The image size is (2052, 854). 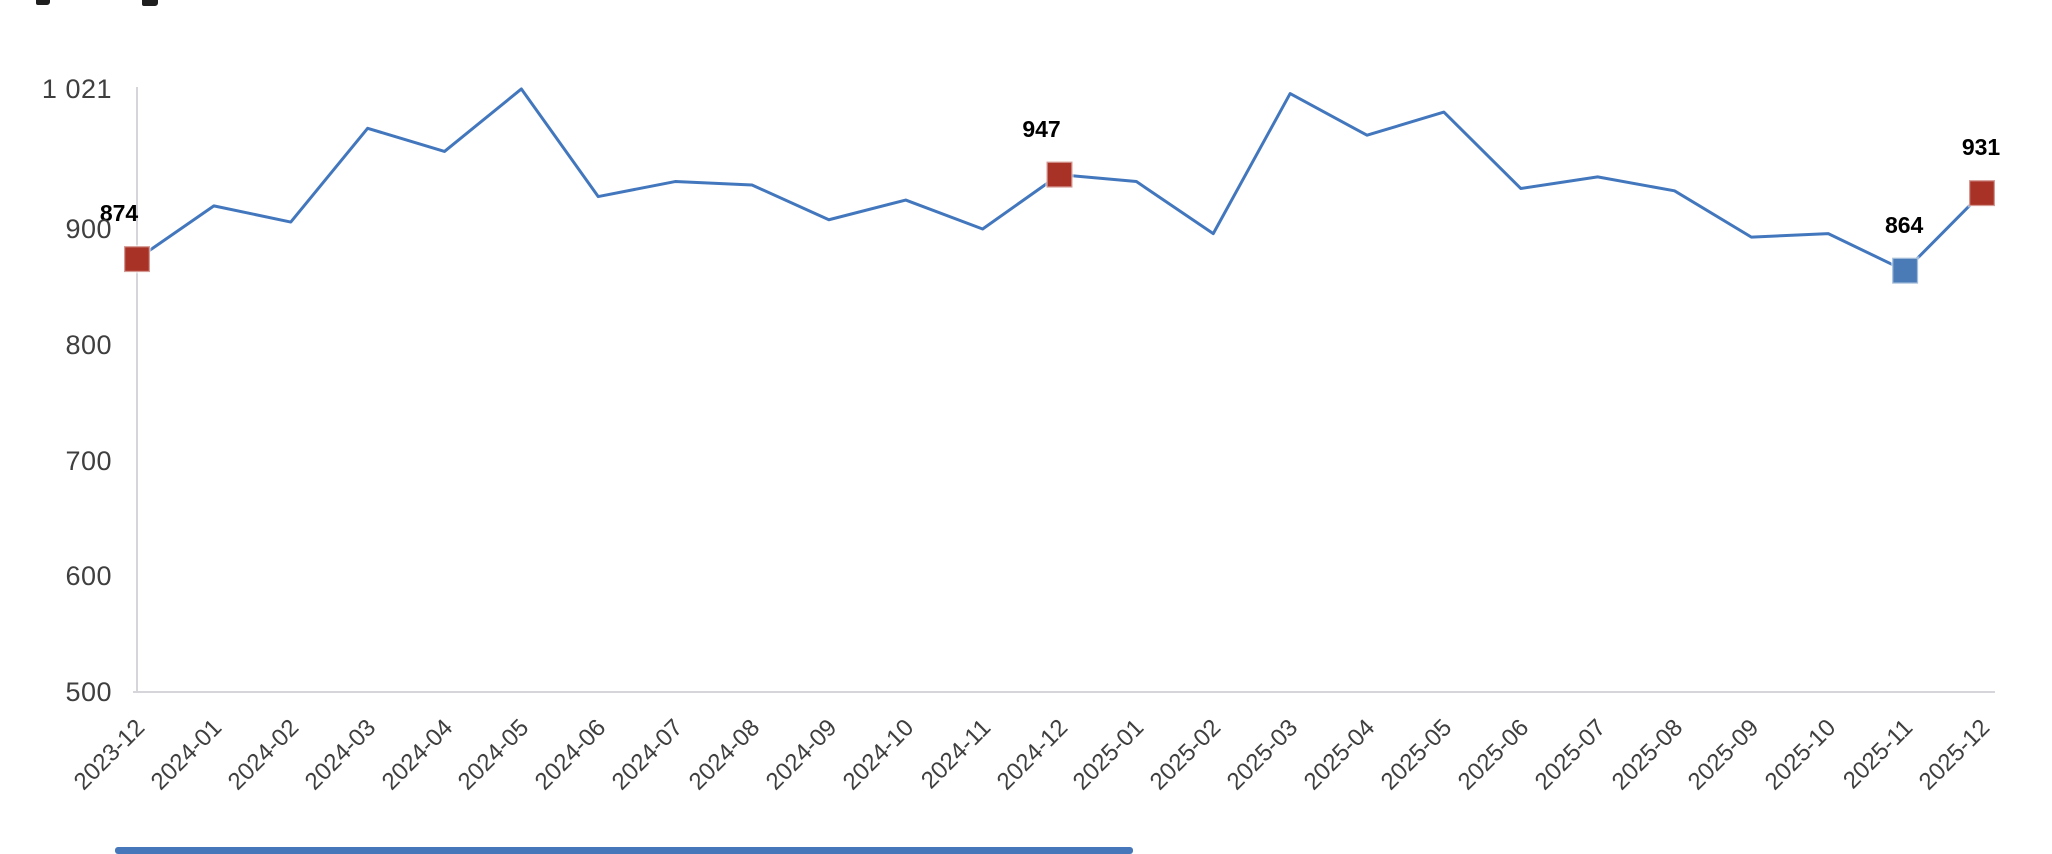 What do you see at coordinates (76, 88) in the screenshot?
I see `y-tick-label-1021: 1 021` at bounding box center [76, 88].